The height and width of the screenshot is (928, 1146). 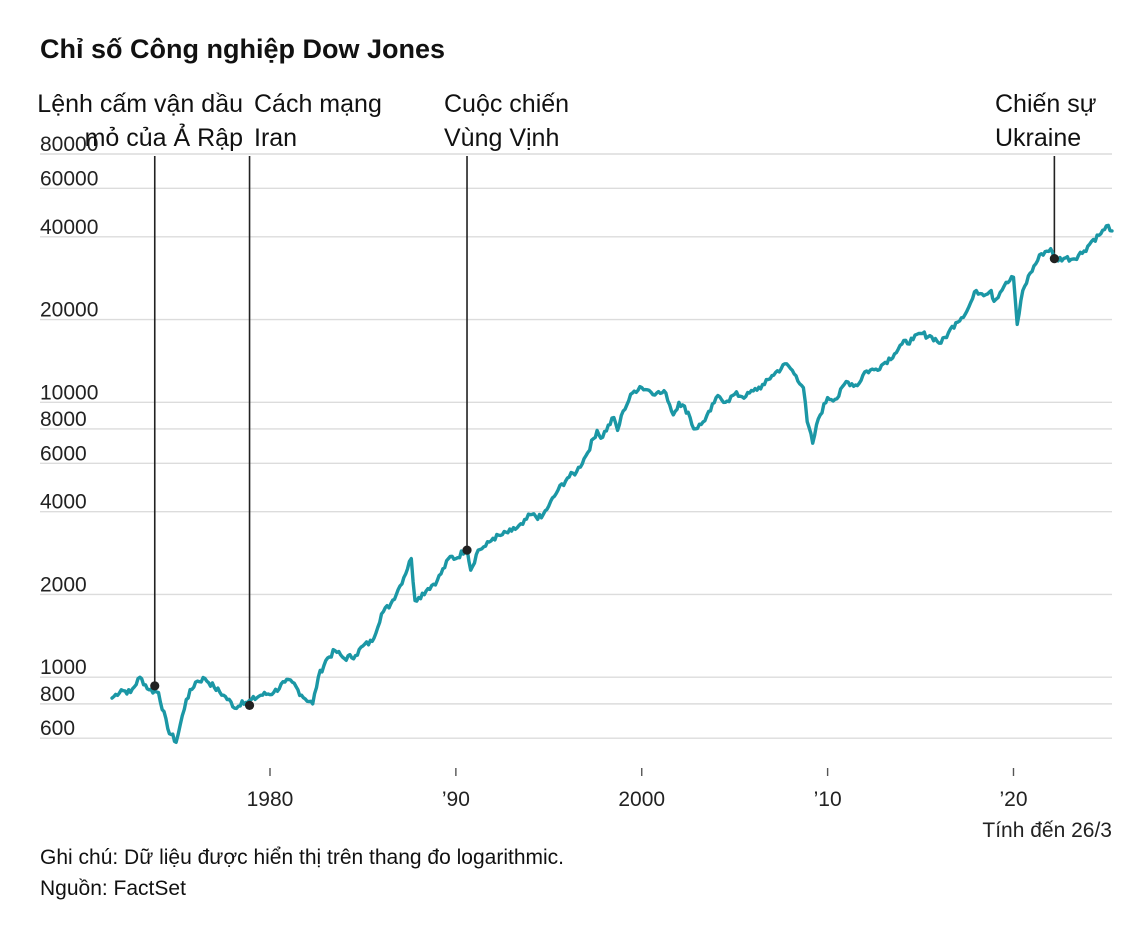 What do you see at coordinates (63, 502) in the screenshot?
I see `y-tick-label-4000: 4000` at bounding box center [63, 502].